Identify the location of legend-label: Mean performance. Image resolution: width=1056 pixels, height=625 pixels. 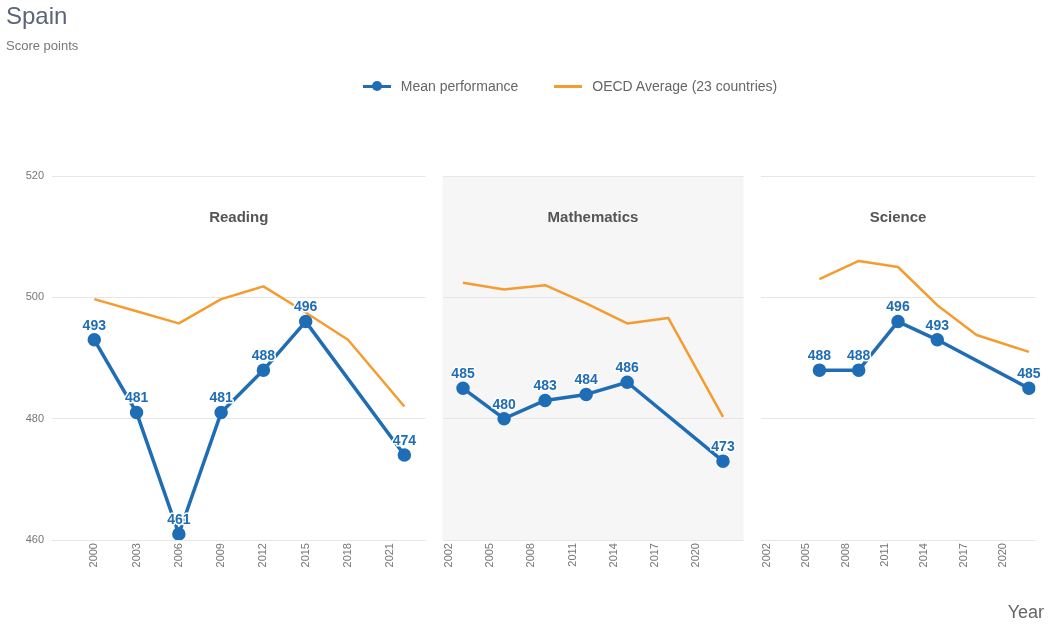
(459, 86).